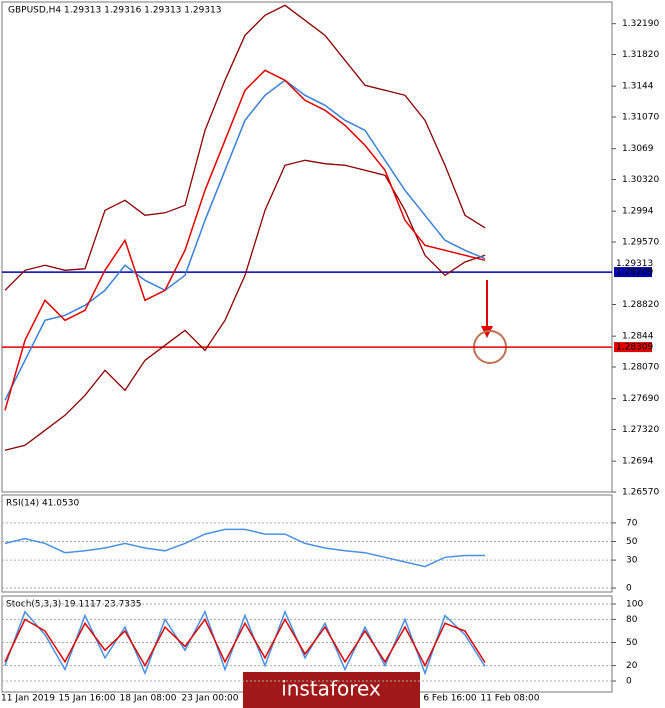 The height and width of the screenshot is (708, 665). I want to click on stoch-title: Stoch(5,3,3) 19.1117 23.7335, so click(73, 605).